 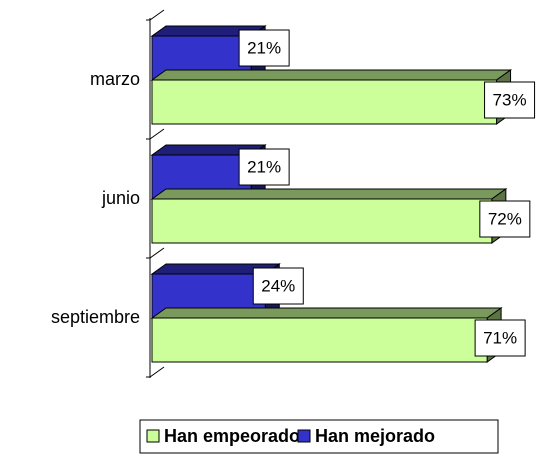 I want to click on value-label: 71%, so click(x=500, y=337).